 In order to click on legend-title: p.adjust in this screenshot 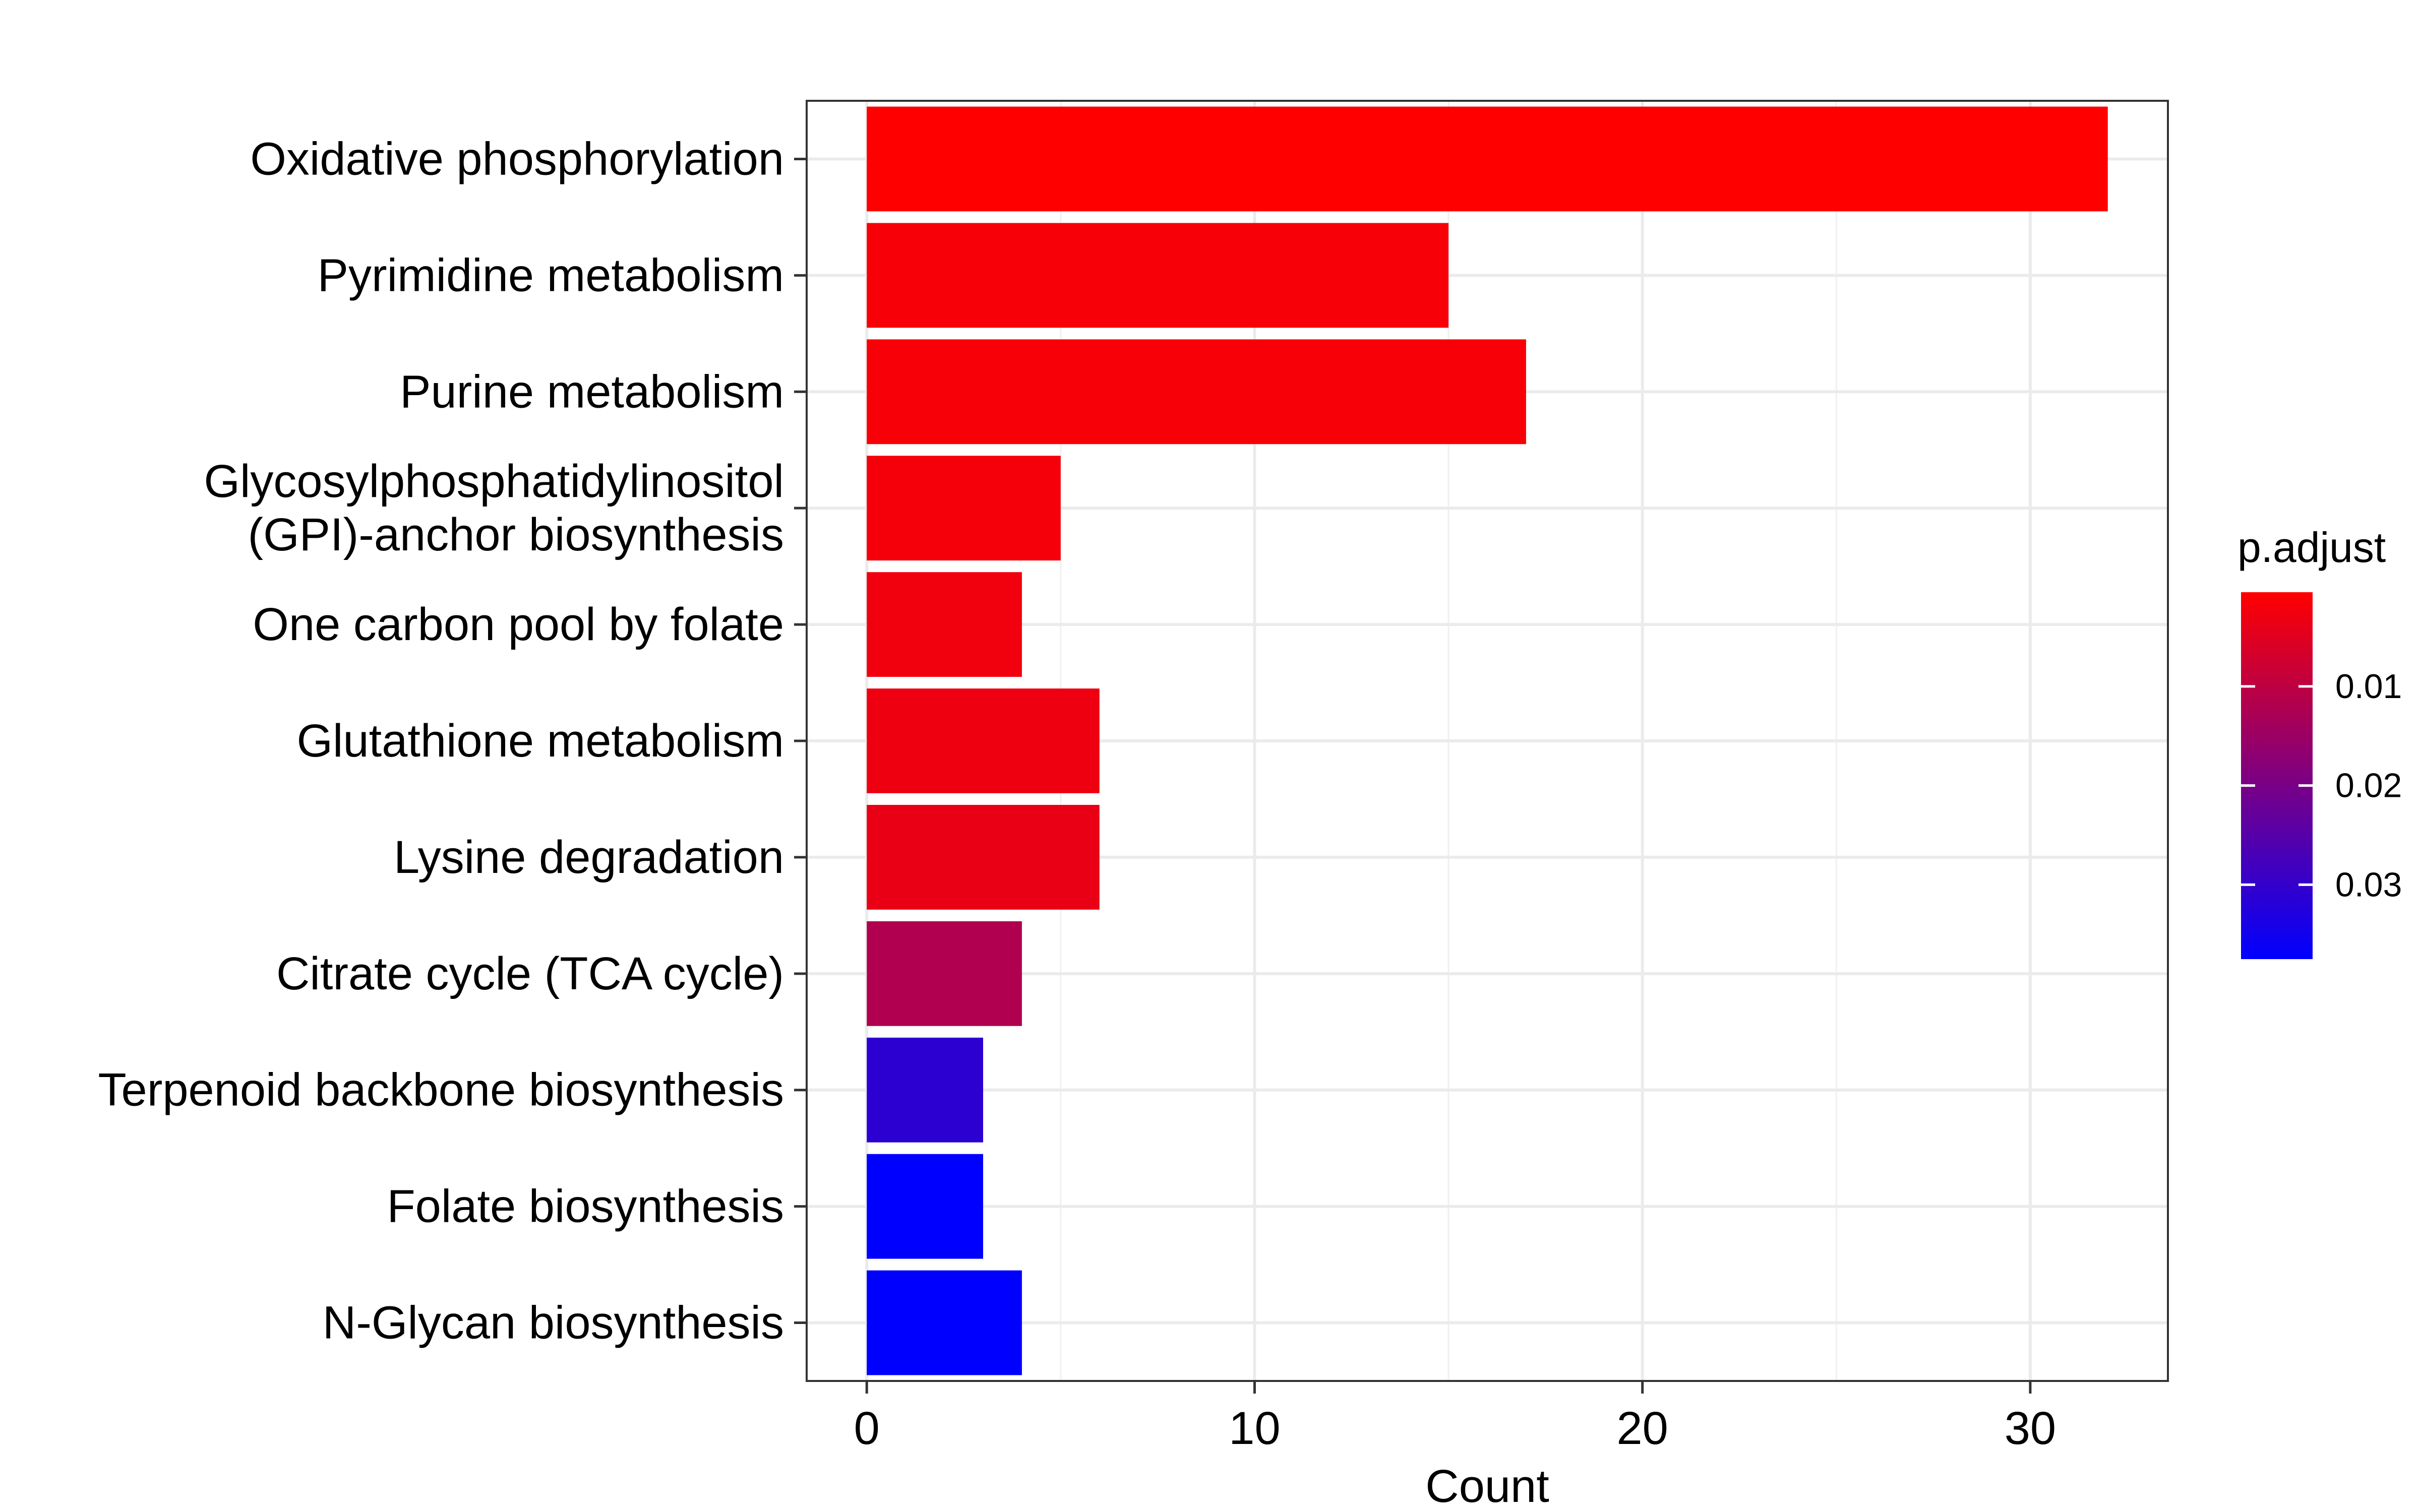, I will do `click(2311, 547)`.